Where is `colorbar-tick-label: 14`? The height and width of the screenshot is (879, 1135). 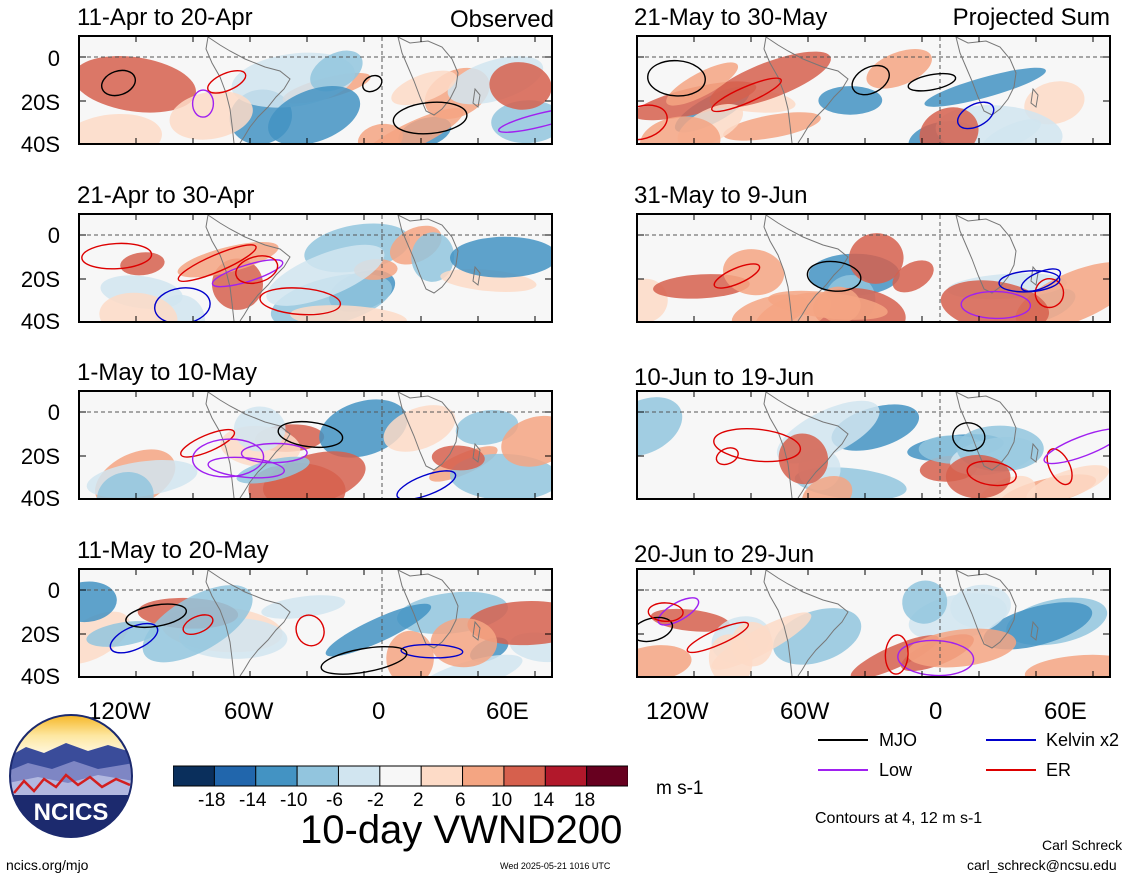
colorbar-tick-label: 14 is located at coordinates (544, 800).